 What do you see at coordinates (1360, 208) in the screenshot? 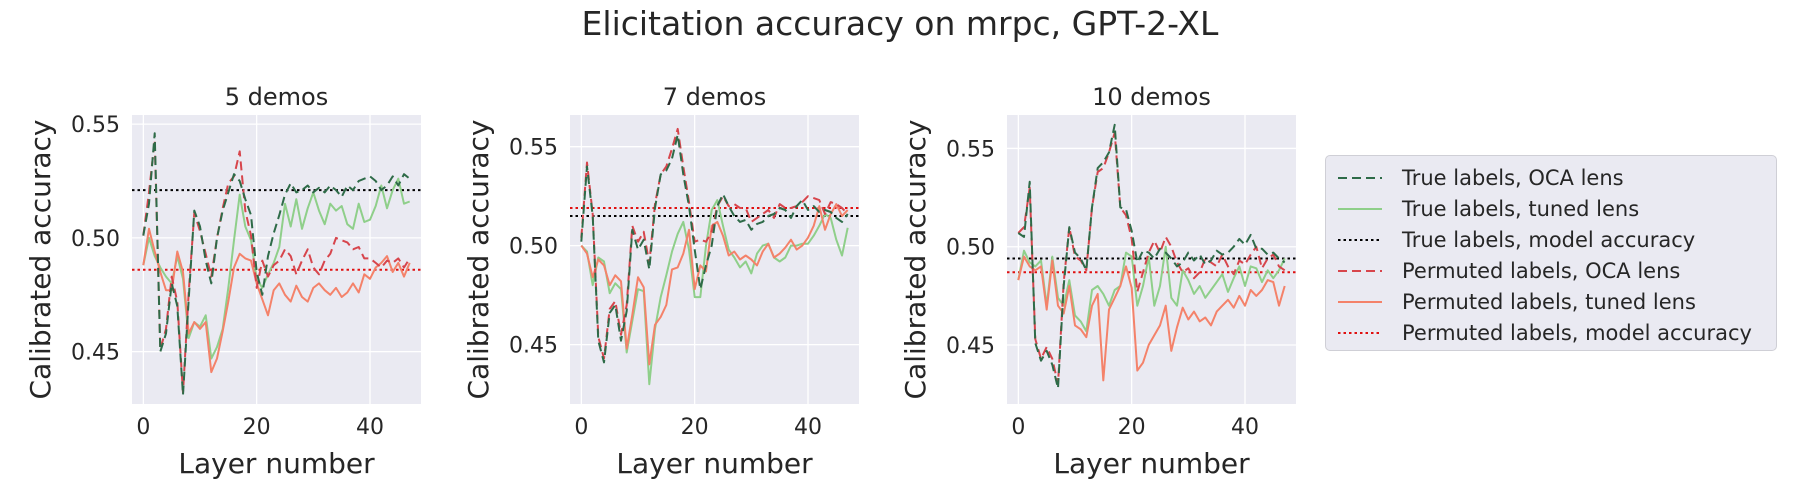
I see `legend-swatch-true-tuned` at bounding box center [1360, 208].